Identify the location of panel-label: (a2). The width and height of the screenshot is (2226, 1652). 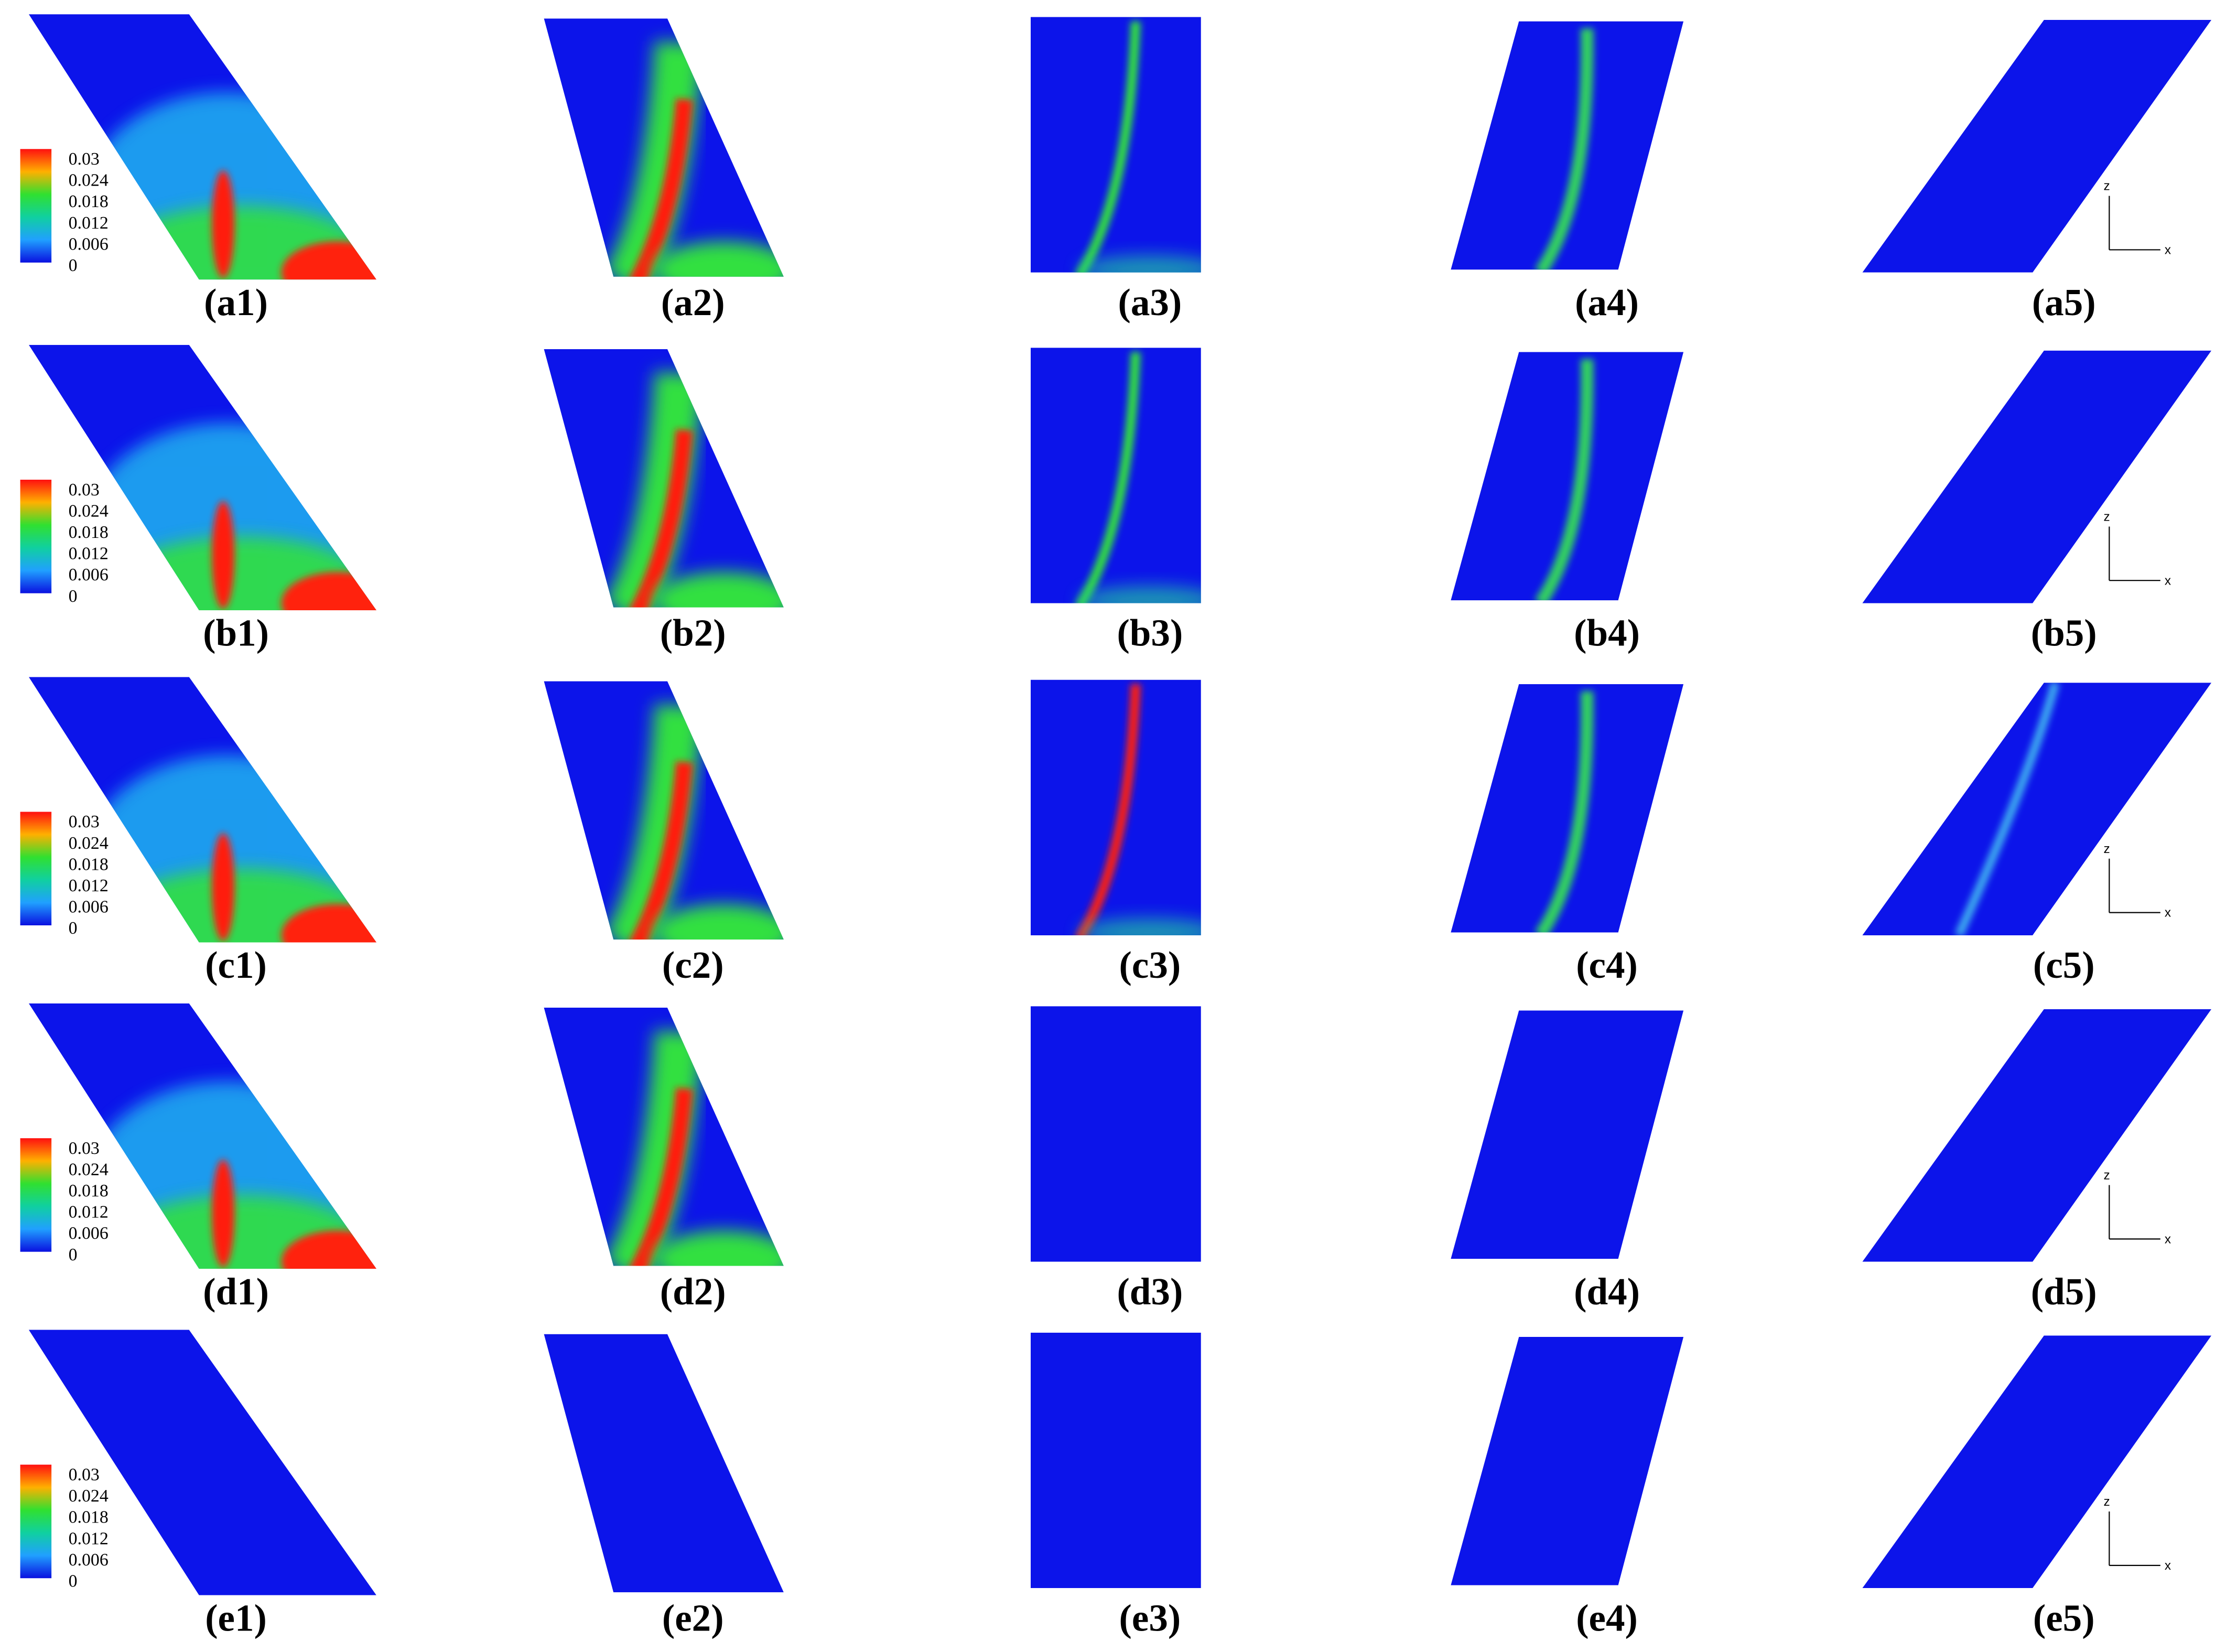
(693, 302).